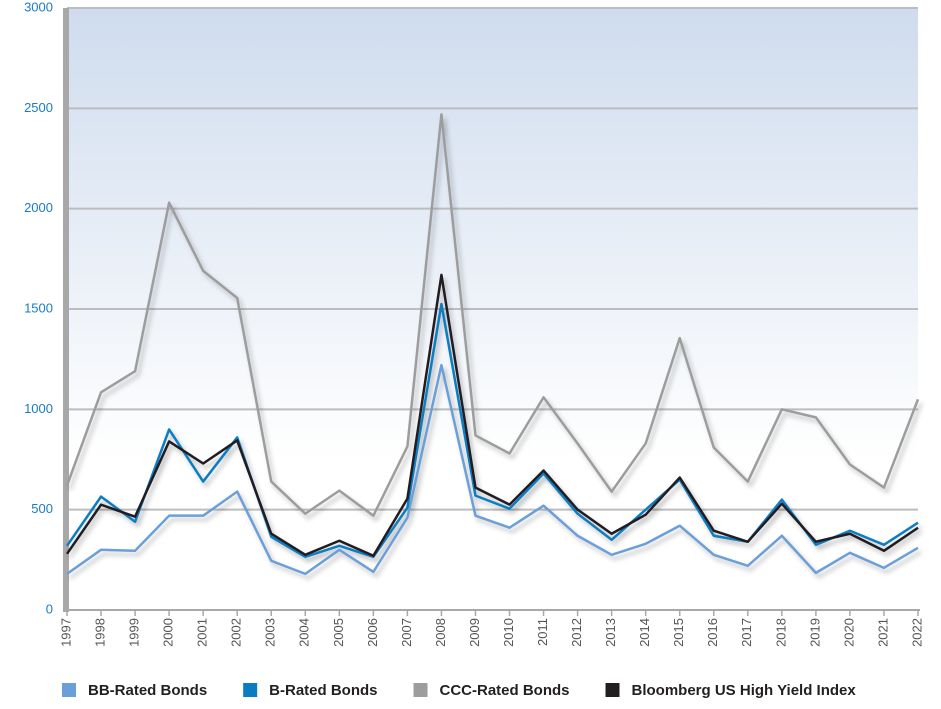 The height and width of the screenshot is (709, 941). Describe the element at coordinates (99, 632) in the screenshot. I see `x-tick-label: 1998` at that location.